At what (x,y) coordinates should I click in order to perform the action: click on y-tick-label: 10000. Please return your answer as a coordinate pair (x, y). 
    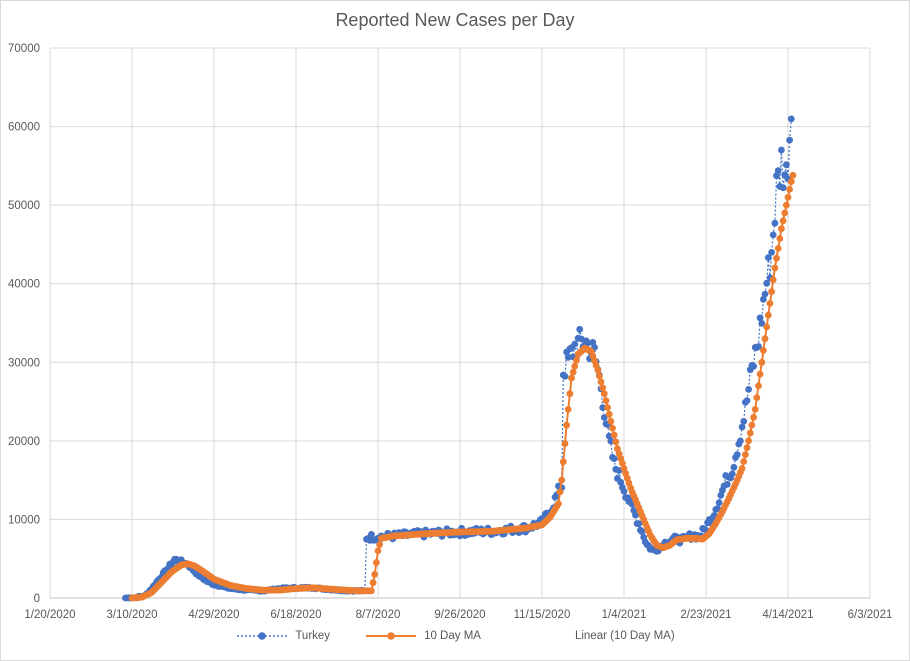
    Looking at the image, I should click on (24, 520).